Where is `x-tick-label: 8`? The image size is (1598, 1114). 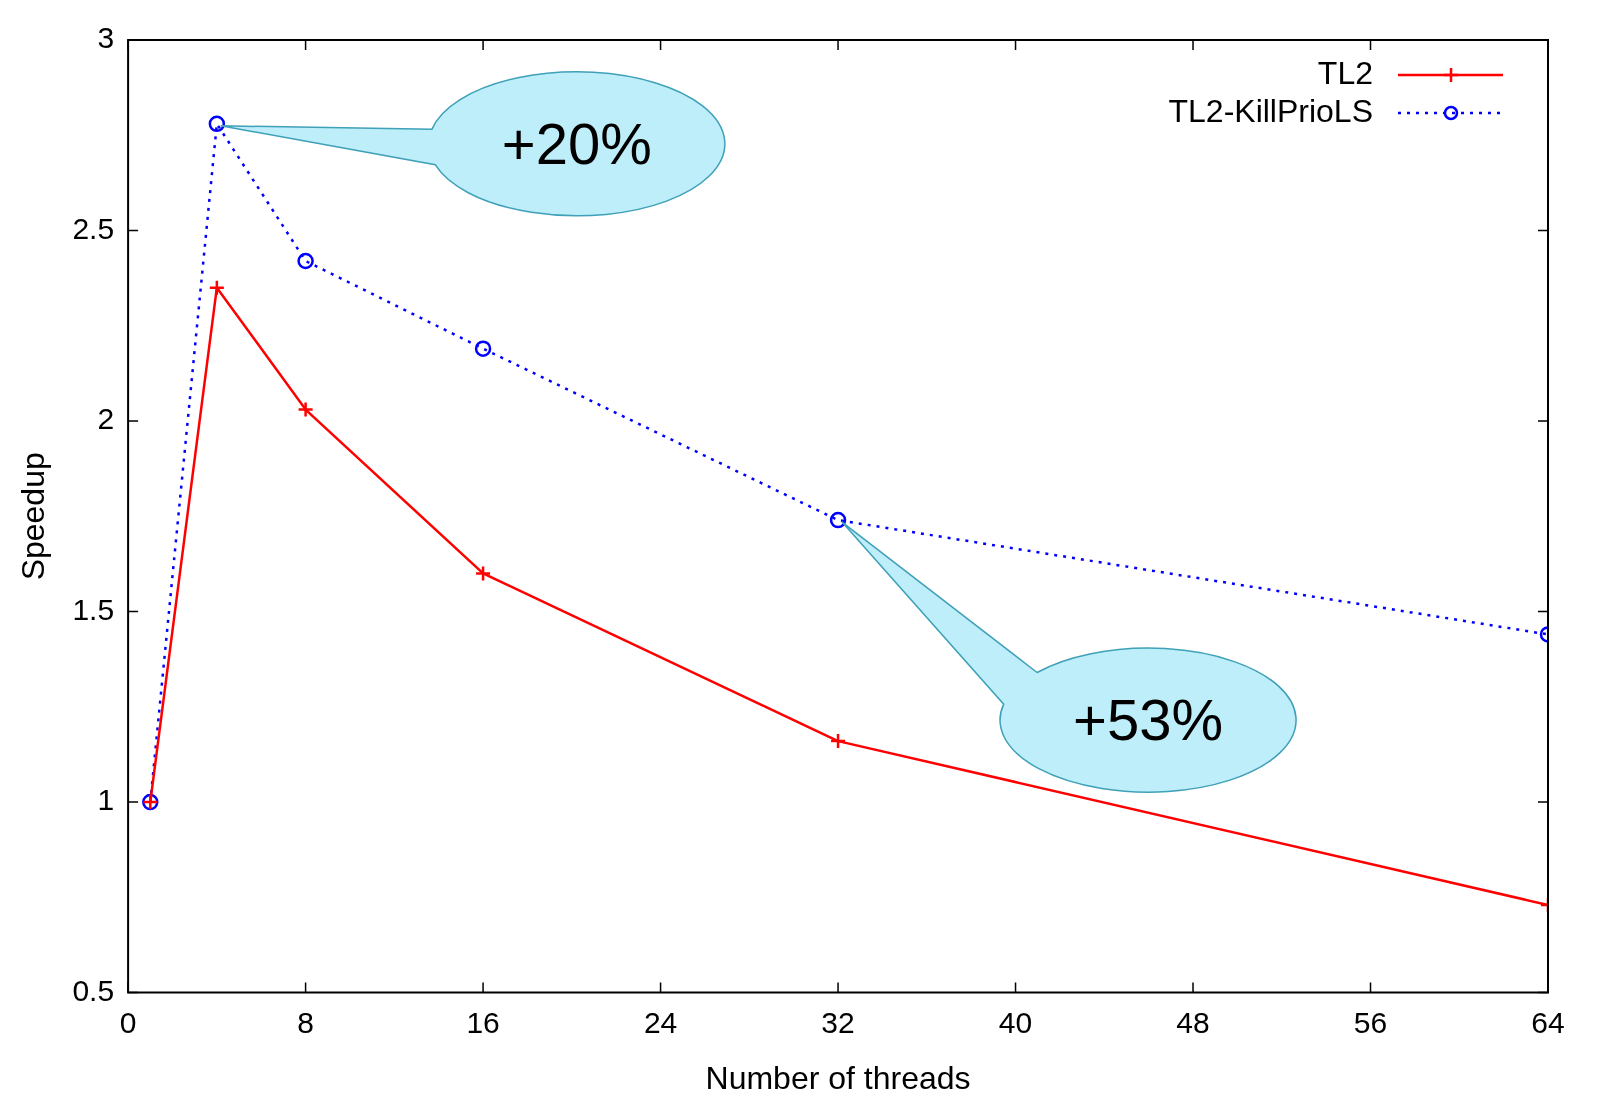 x-tick-label: 8 is located at coordinates (305, 1022).